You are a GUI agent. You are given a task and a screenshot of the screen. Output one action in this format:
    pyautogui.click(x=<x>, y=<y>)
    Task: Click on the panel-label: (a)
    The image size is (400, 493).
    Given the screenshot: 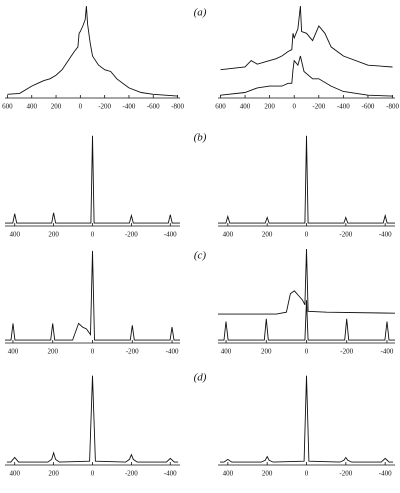 What is the action you would take?
    pyautogui.click(x=200, y=13)
    